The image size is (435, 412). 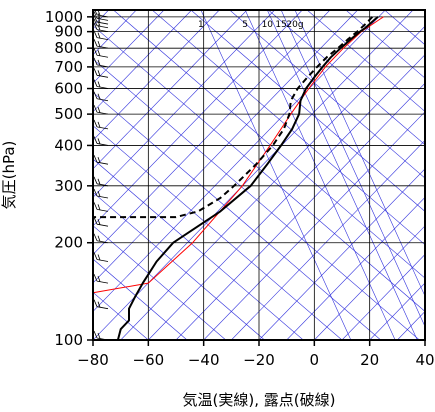 What do you see at coordinates (68, 32) in the screenshot?
I see `y-tick-label: 900` at bounding box center [68, 32].